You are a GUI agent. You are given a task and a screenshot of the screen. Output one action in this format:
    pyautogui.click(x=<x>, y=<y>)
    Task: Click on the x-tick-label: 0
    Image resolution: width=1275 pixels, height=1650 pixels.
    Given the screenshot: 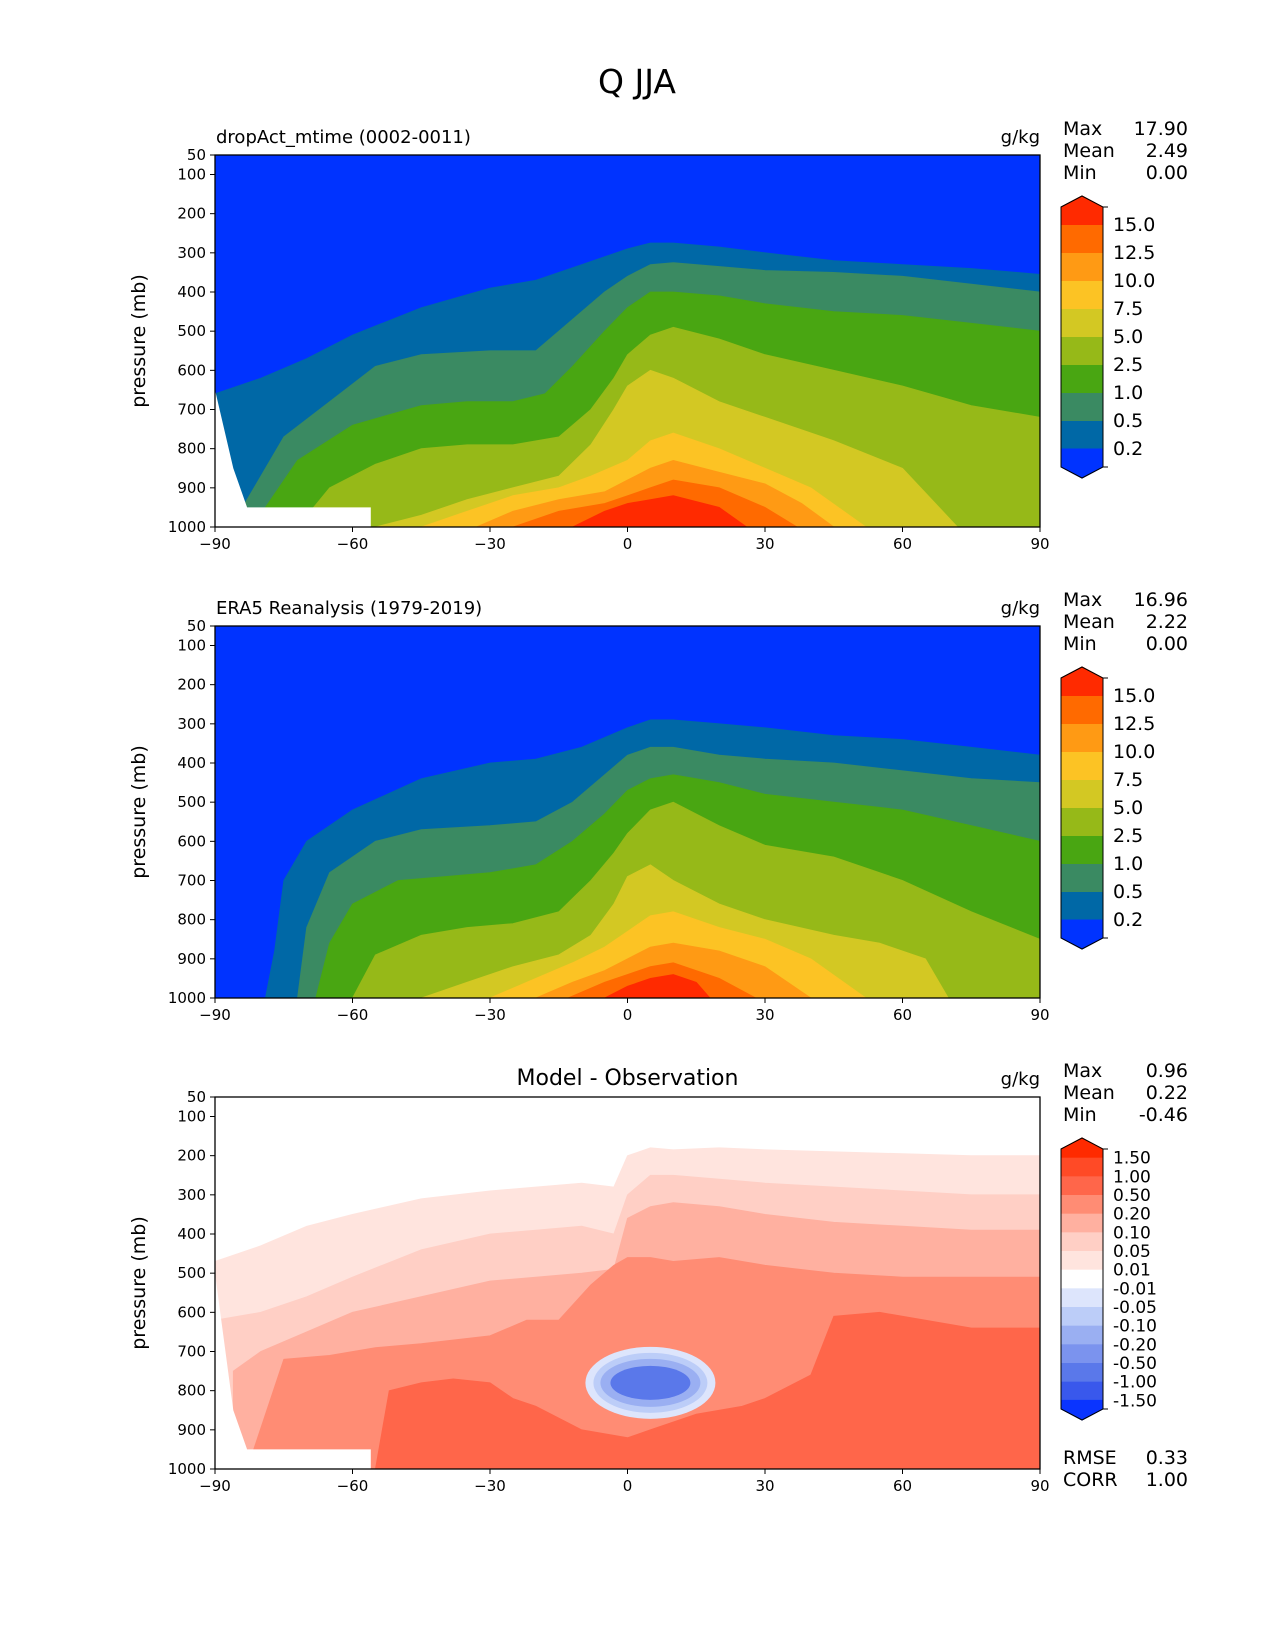 What is the action you would take?
    pyautogui.click(x=628, y=1486)
    